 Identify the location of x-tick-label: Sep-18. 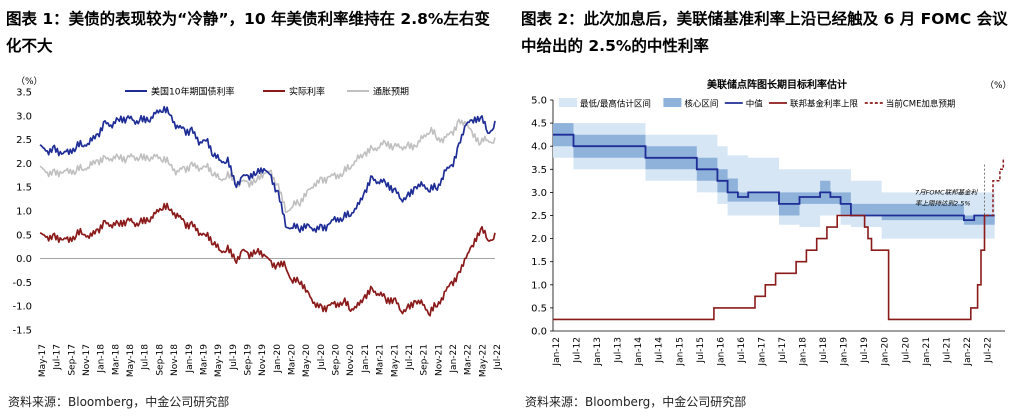
(160, 360).